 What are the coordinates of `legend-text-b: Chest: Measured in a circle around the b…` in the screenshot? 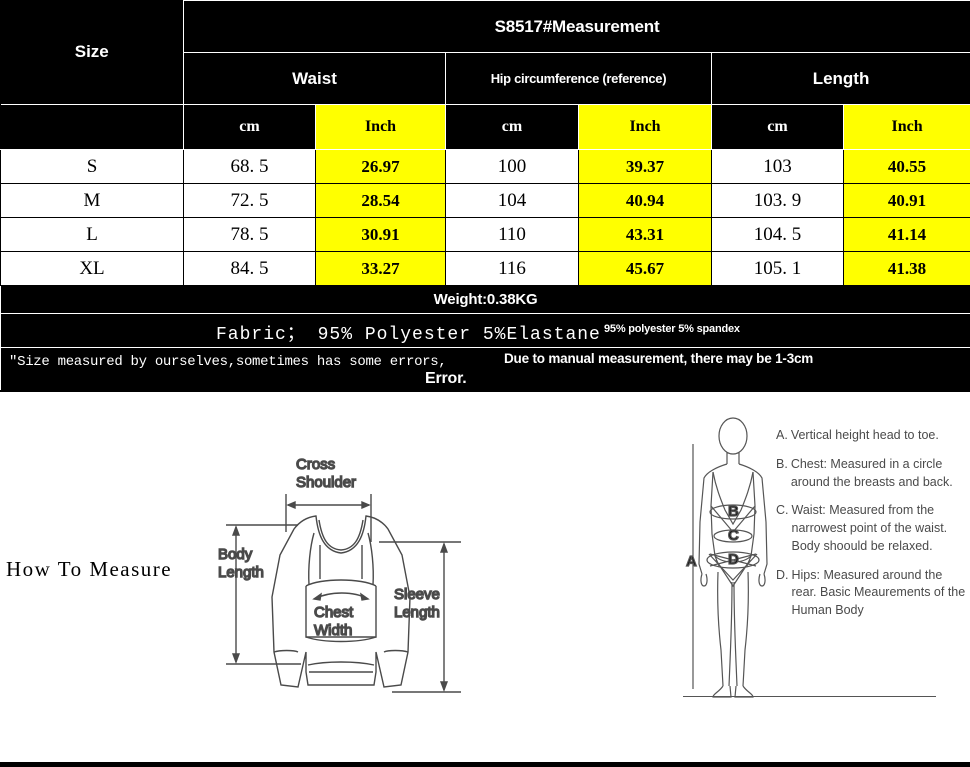 It's located at (871, 472).